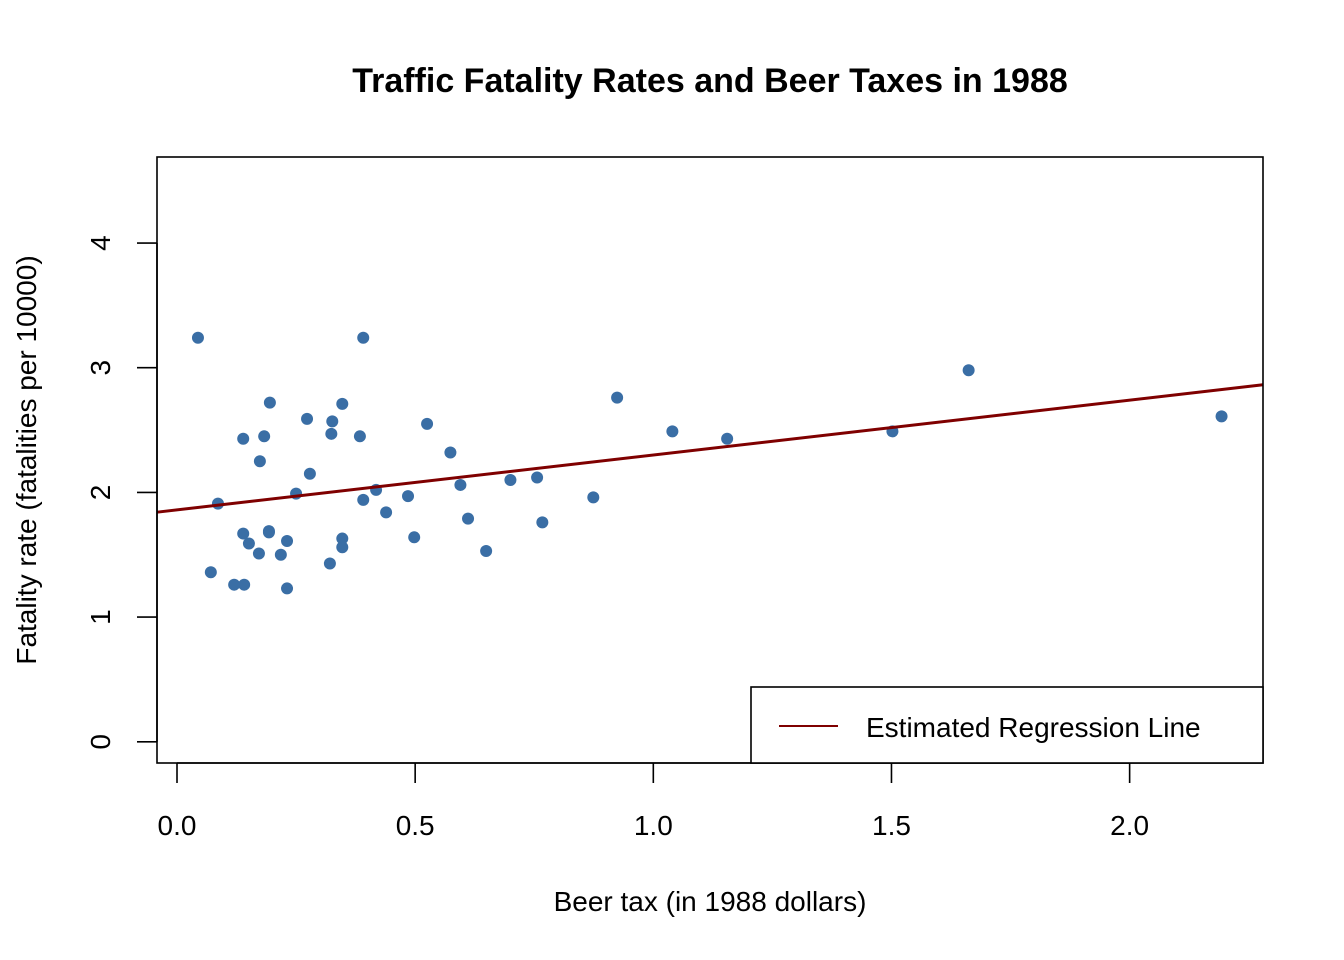  I want to click on regression-line, so click(710, 448).